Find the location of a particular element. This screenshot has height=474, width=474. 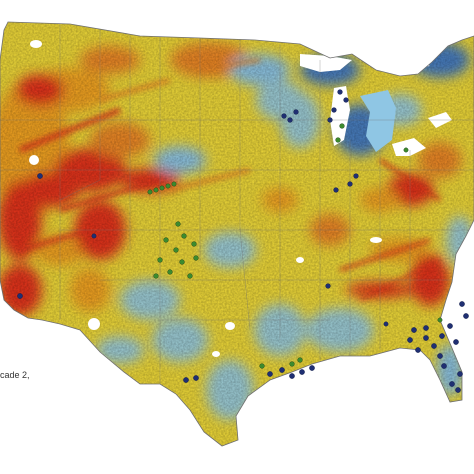

great-lakes is located at coordinates (376, 105).